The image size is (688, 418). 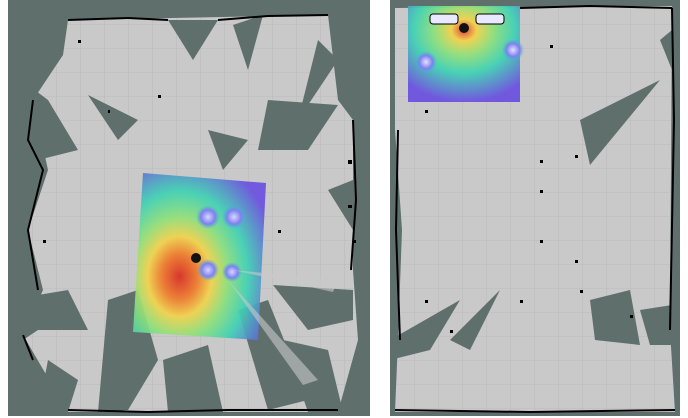 What do you see at coordinates (466, 54) in the screenshot?
I see `costmap-heatmap` at bounding box center [466, 54].